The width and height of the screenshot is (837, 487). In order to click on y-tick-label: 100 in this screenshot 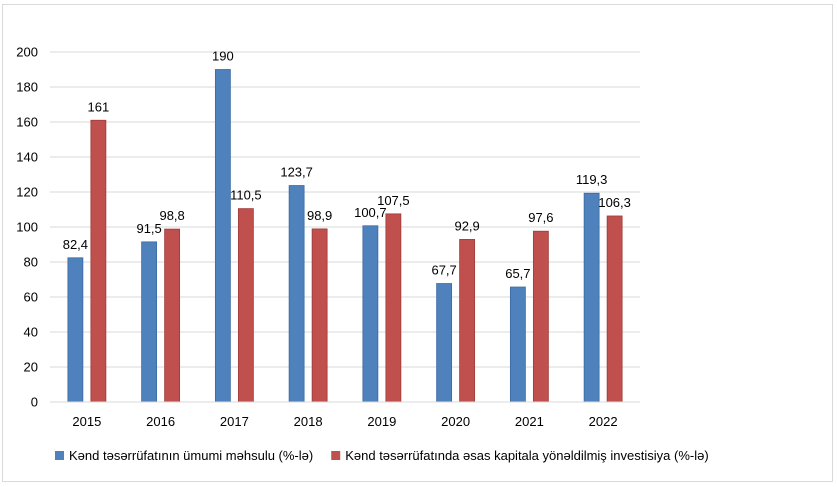, I will do `click(27, 227)`.